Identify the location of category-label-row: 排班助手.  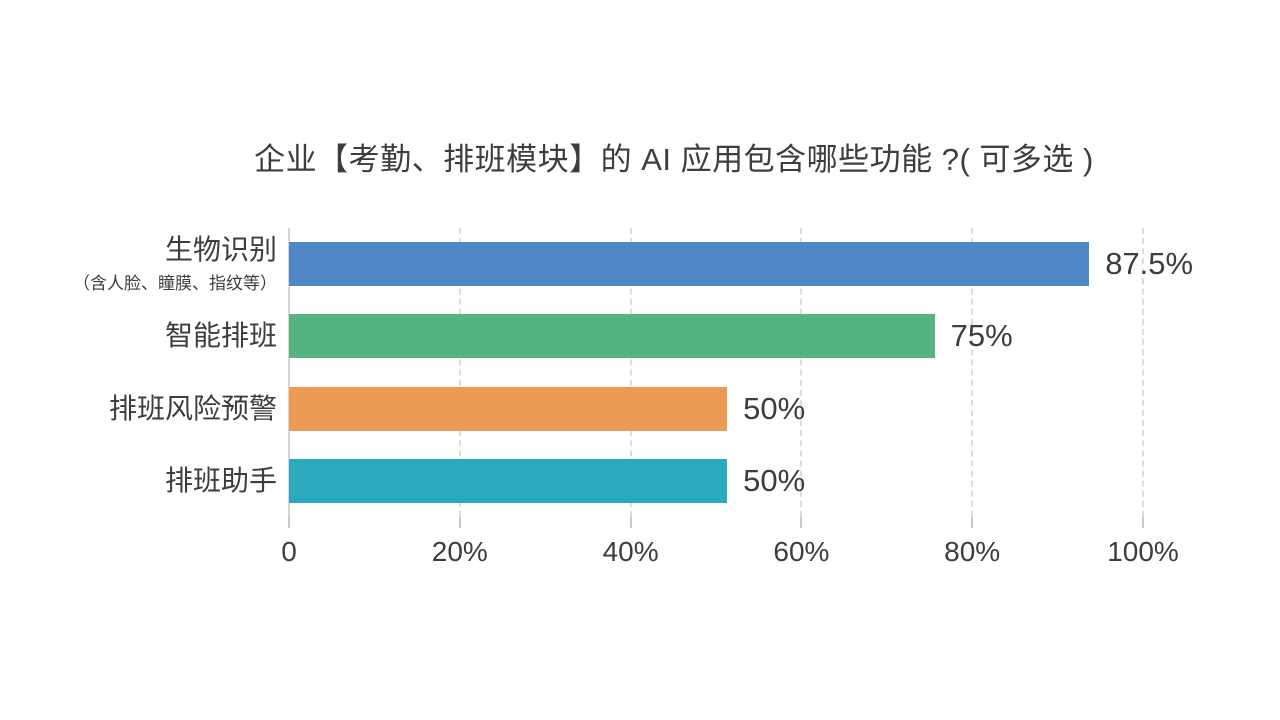
(138, 481).